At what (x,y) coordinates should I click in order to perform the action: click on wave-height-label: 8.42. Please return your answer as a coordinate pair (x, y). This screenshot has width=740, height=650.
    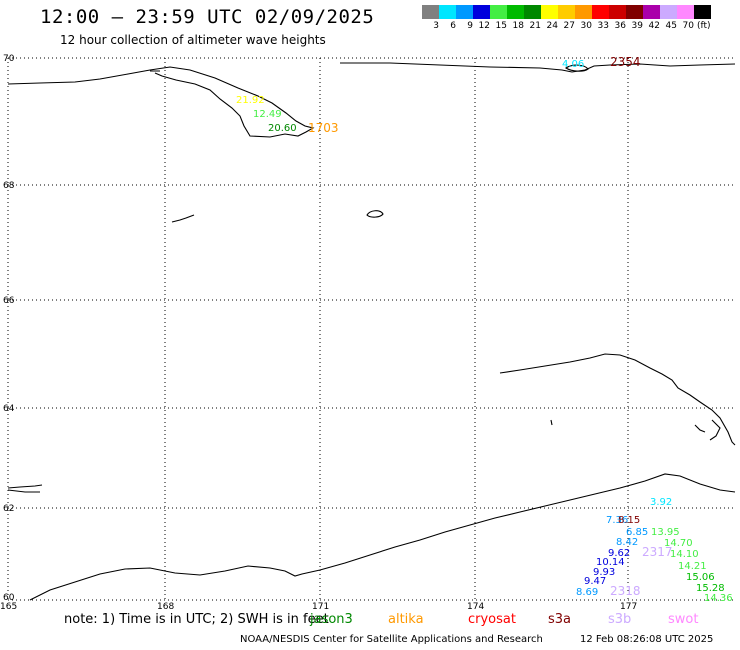
    Looking at the image, I should click on (627, 542).